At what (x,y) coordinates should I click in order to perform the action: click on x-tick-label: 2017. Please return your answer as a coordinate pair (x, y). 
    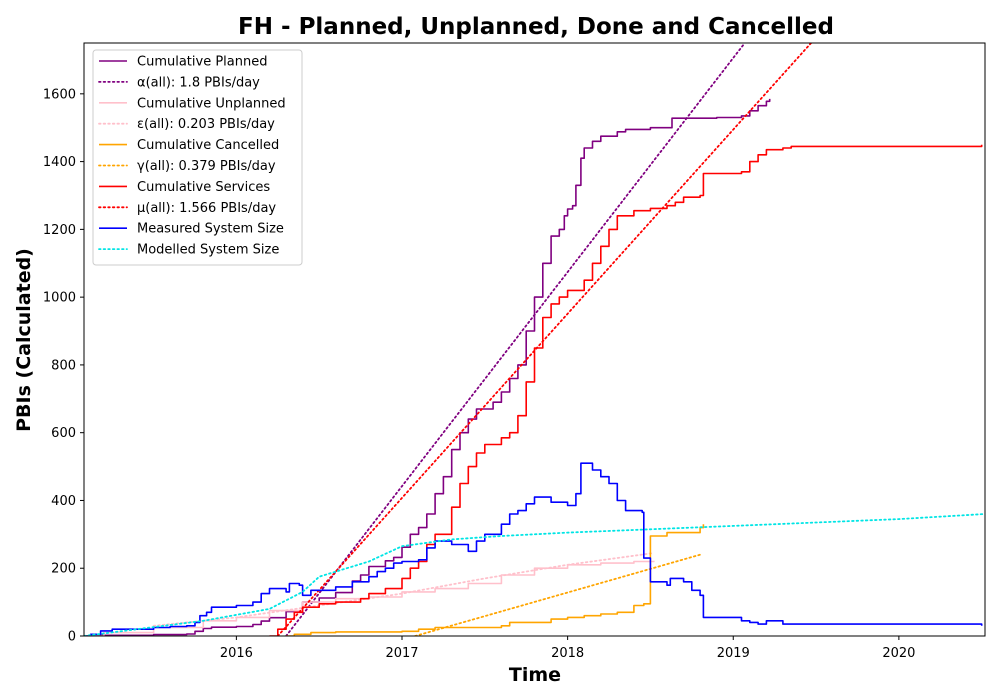
    Looking at the image, I should click on (401, 653).